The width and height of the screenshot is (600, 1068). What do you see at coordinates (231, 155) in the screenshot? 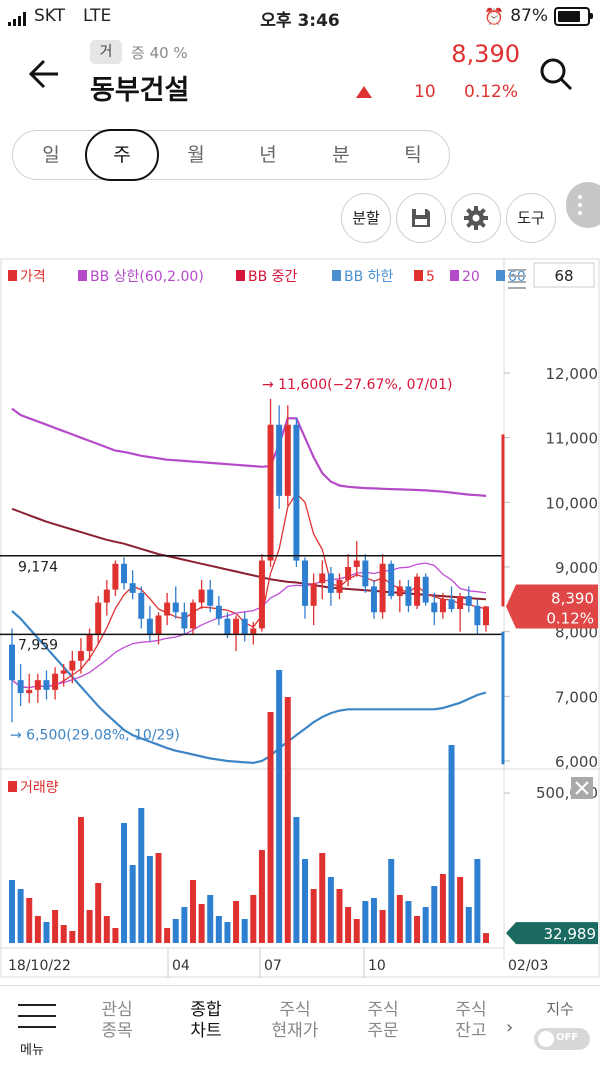
I see `period-tabs: 일 주 월 년 분 틱` at bounding box center [231, 155].